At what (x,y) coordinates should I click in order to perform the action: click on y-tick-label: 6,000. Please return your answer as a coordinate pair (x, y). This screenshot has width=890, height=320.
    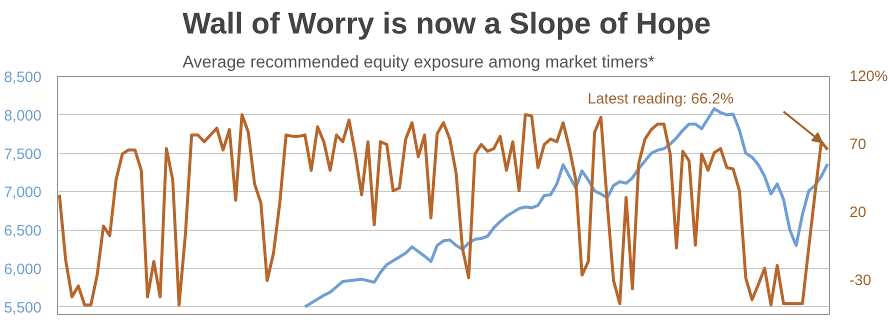
    Looking at the image, I should click on (23, 269).